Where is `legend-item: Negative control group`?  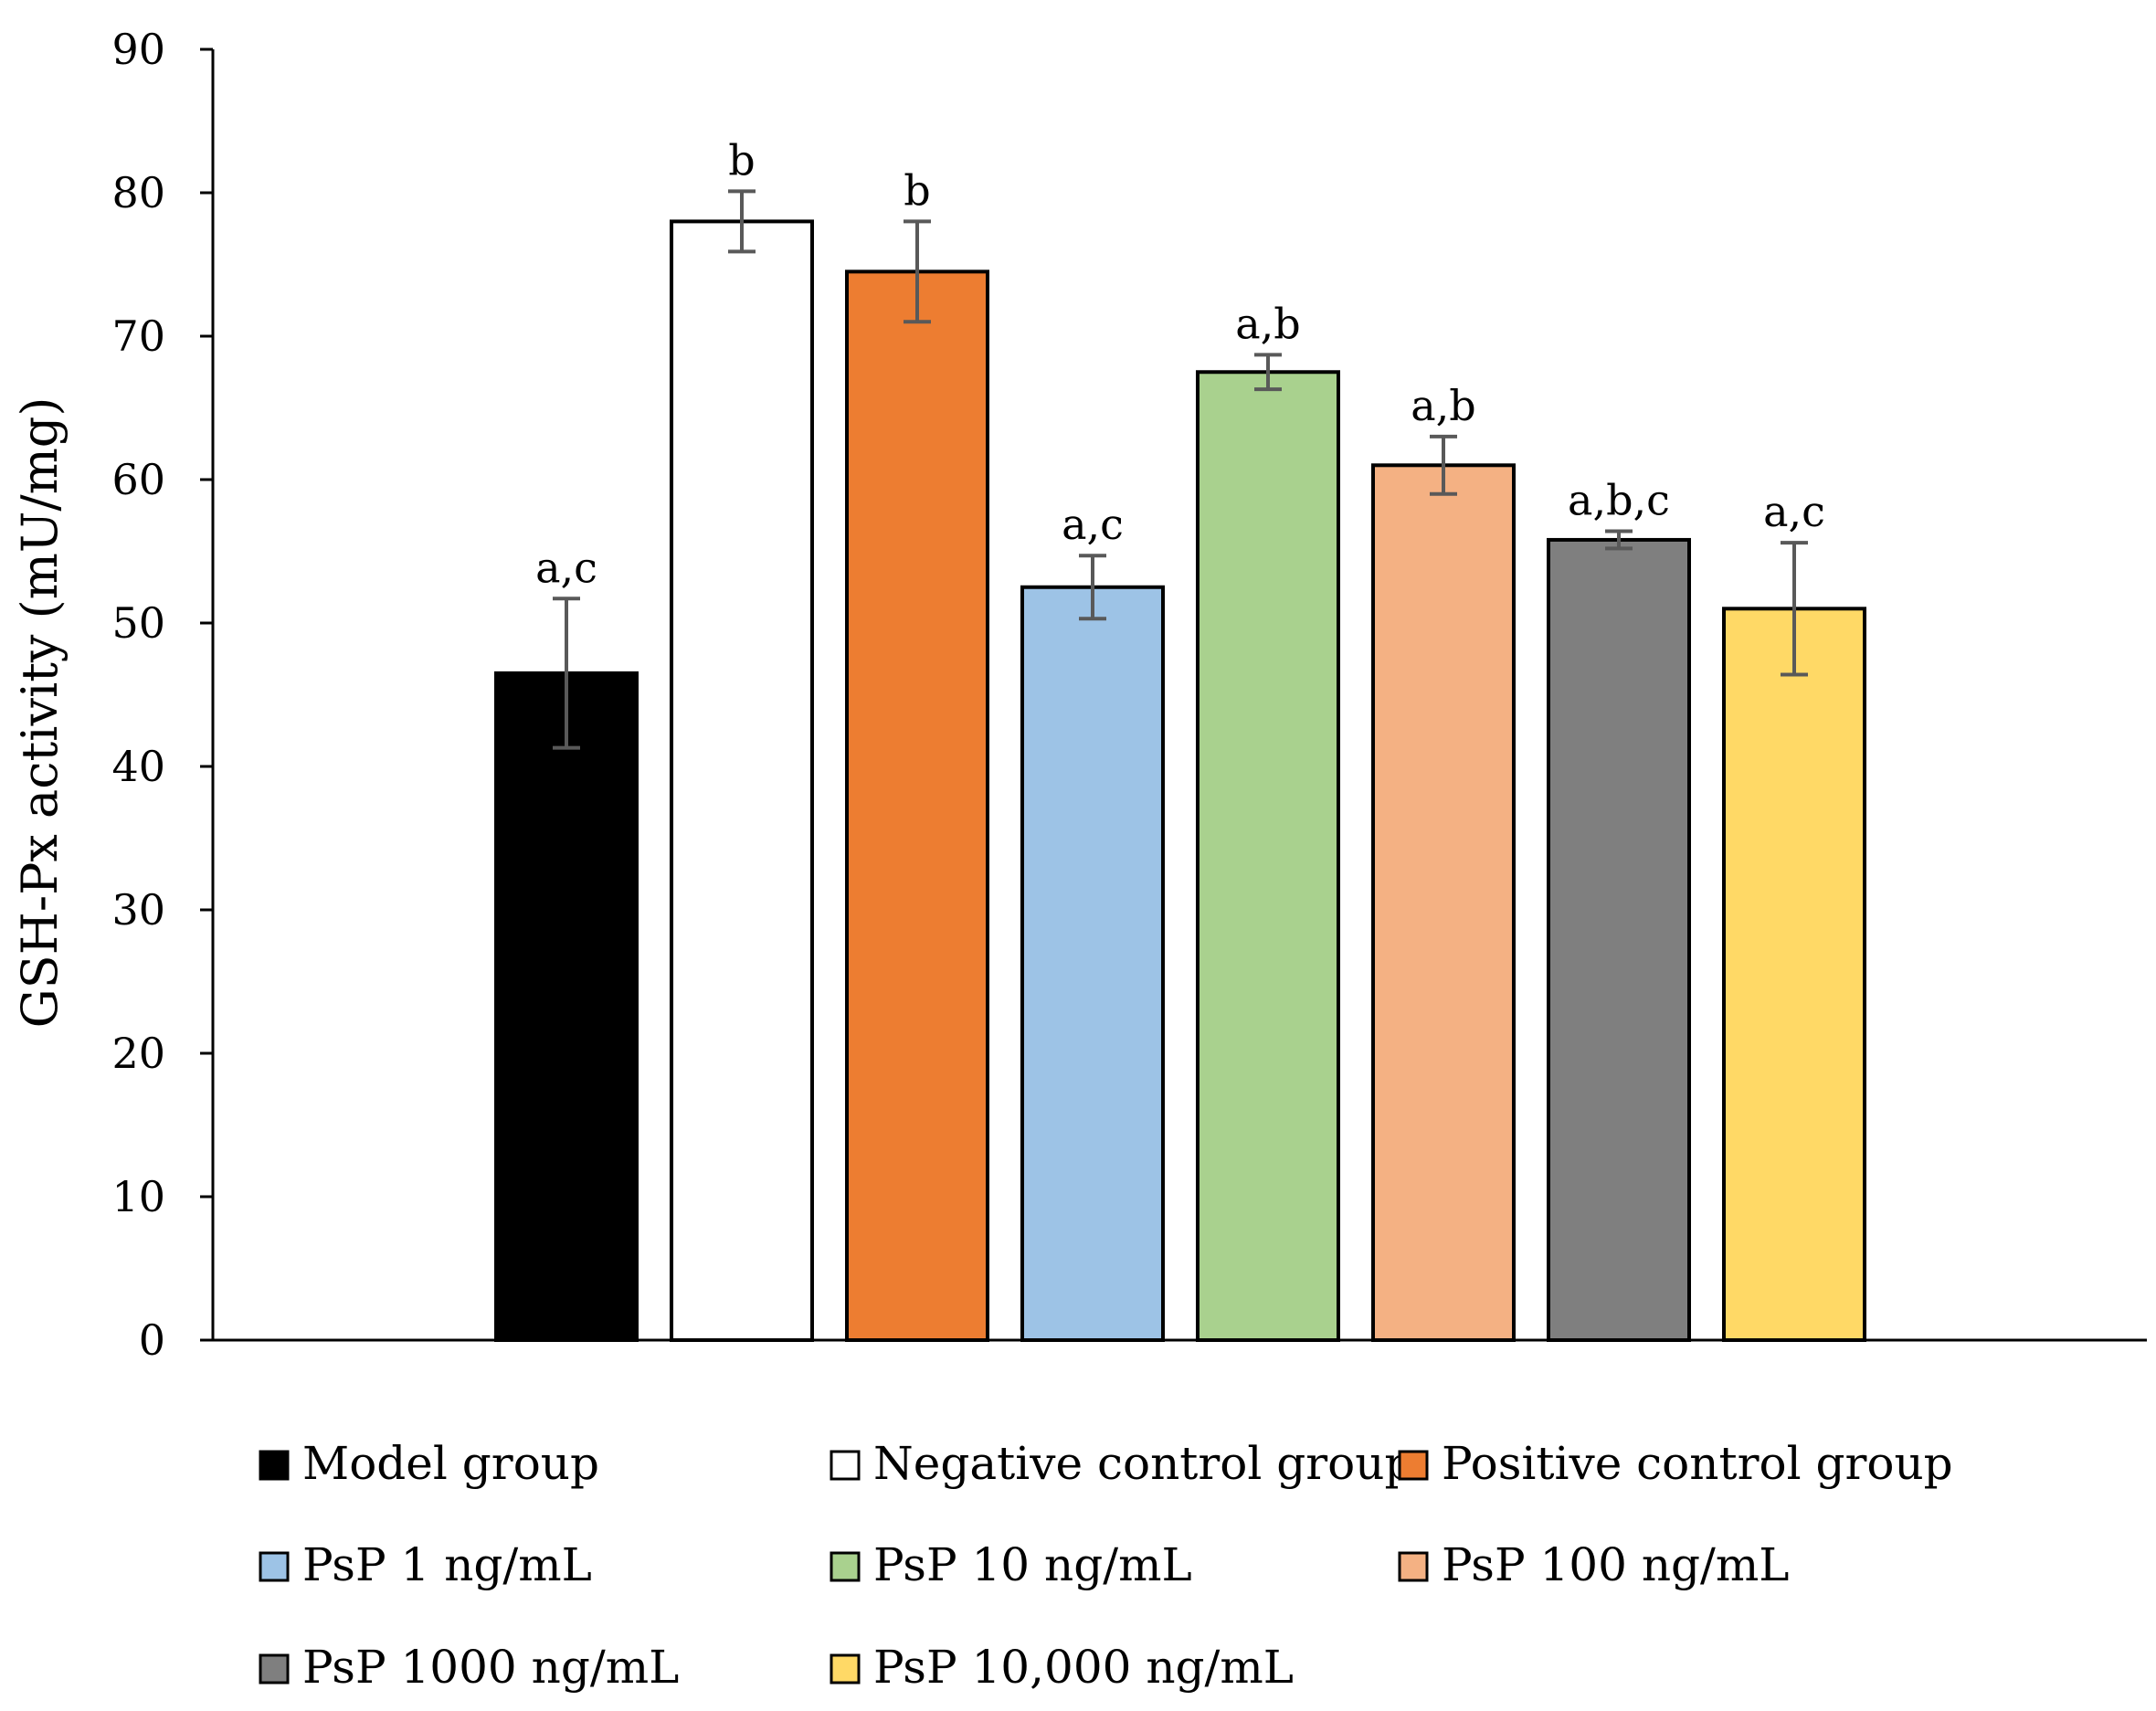 legend-item: Negative control group is located at coordinates (1121, 1463).